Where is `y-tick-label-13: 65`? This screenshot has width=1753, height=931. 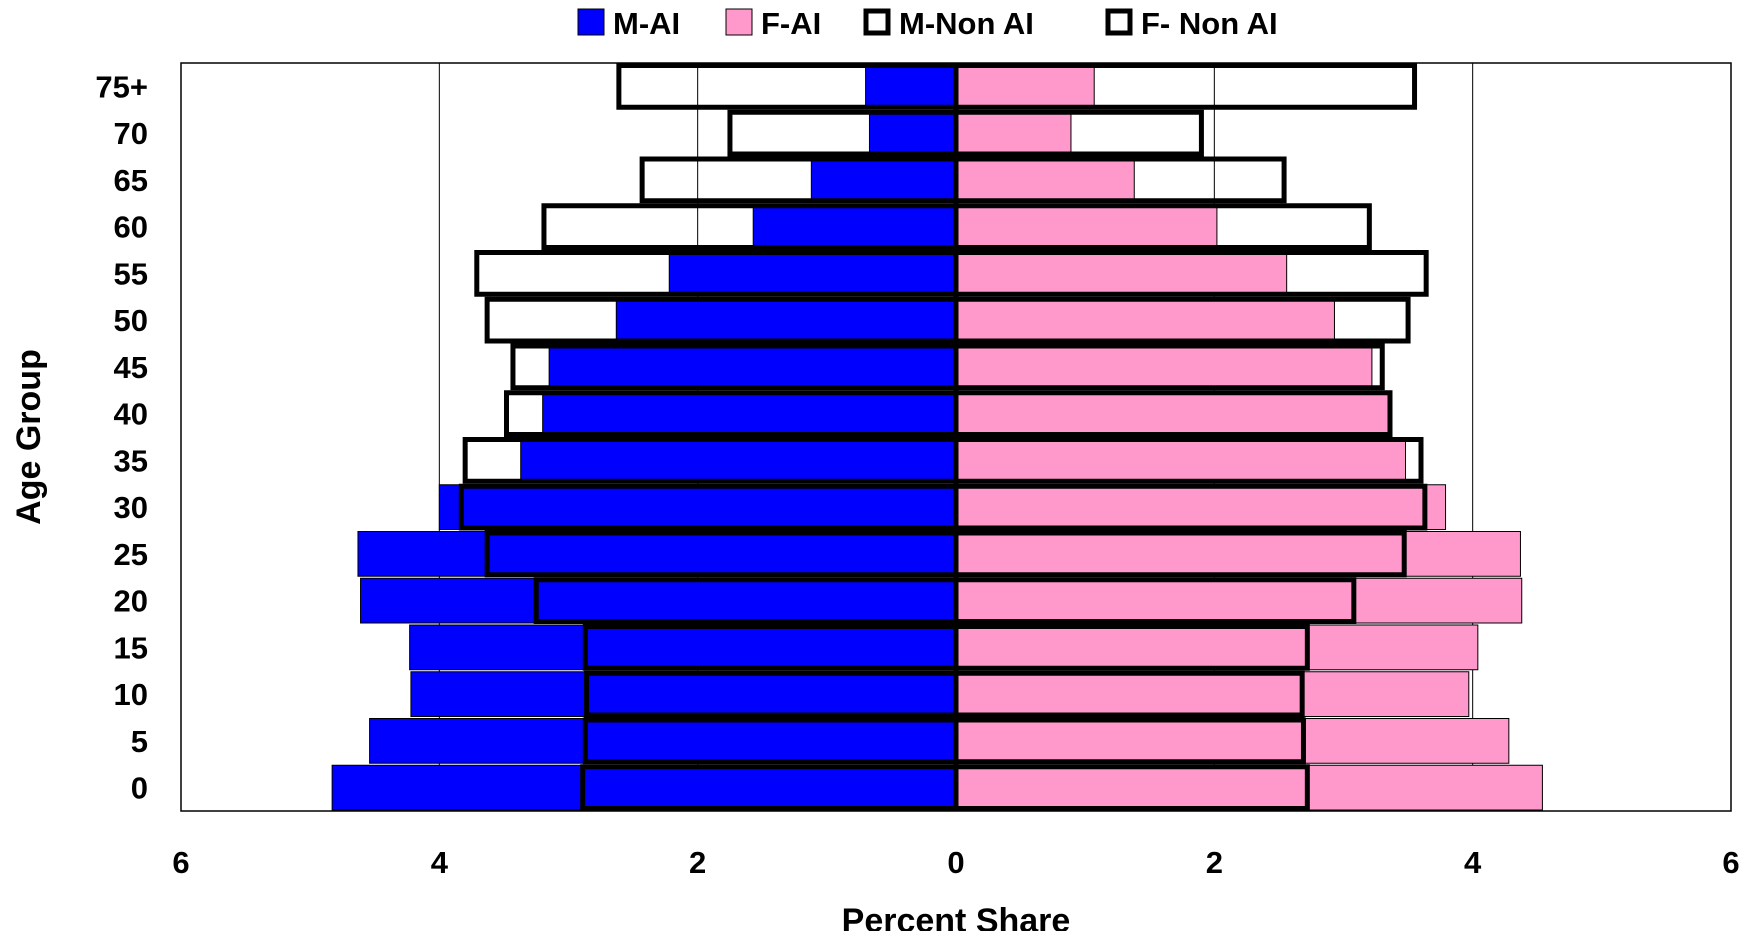 y-tick-label-13: 65 is located at coordinates (131, 180).